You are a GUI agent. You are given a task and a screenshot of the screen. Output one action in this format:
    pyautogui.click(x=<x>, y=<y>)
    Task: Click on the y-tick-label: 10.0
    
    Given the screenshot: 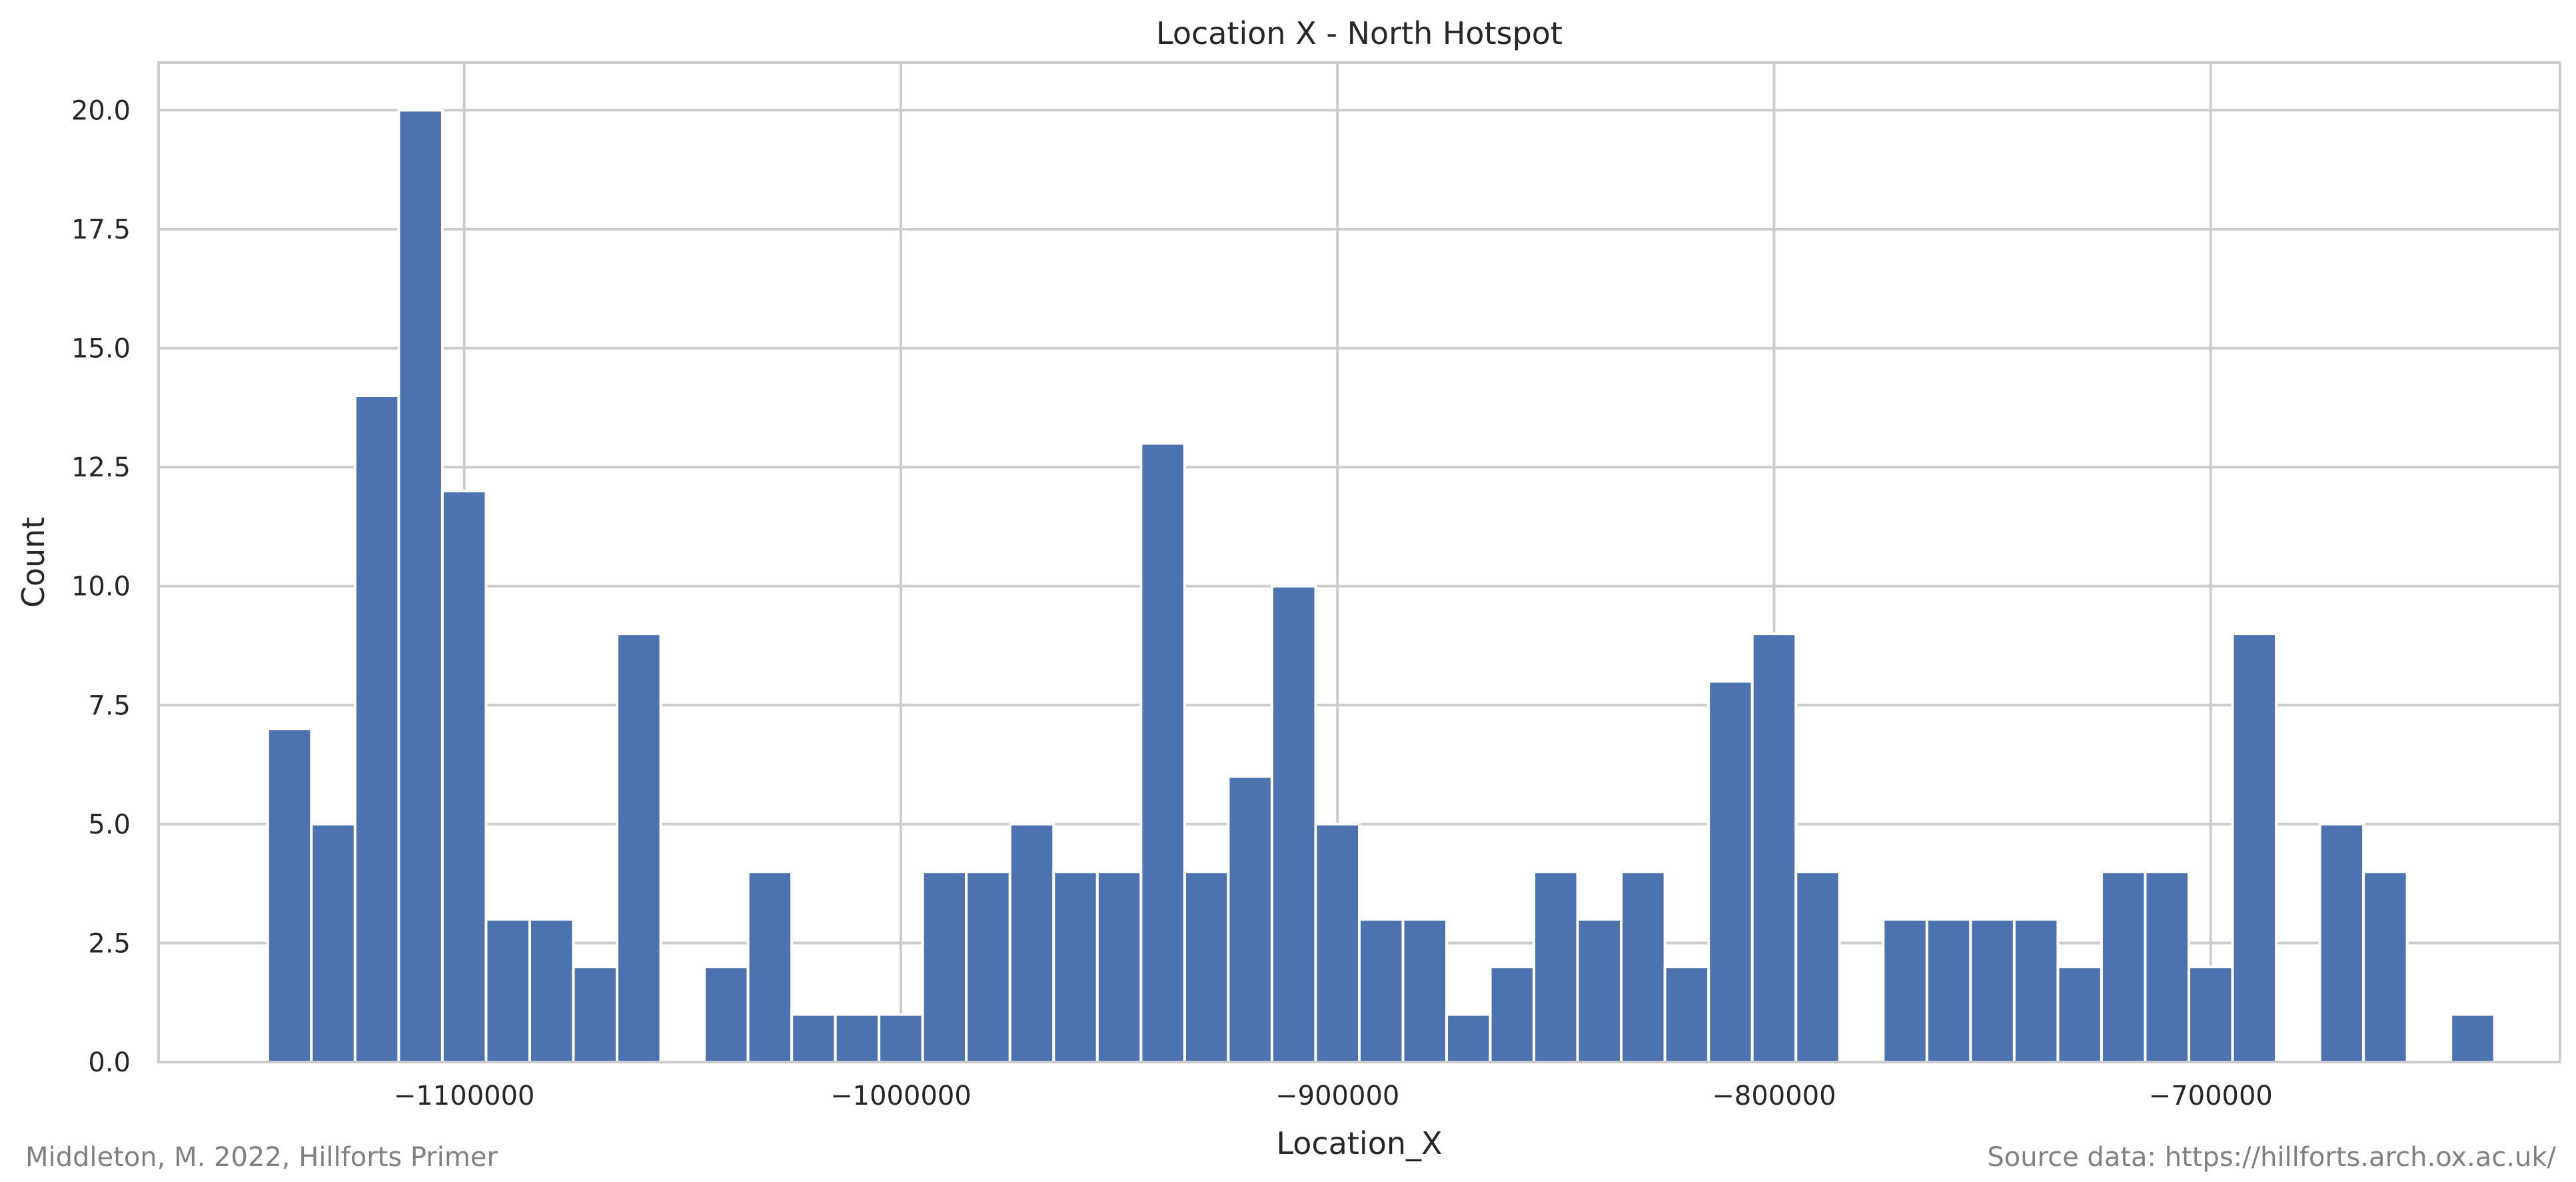 What is the action you would take?
    pyautogui.click(x=101, y=587)
    